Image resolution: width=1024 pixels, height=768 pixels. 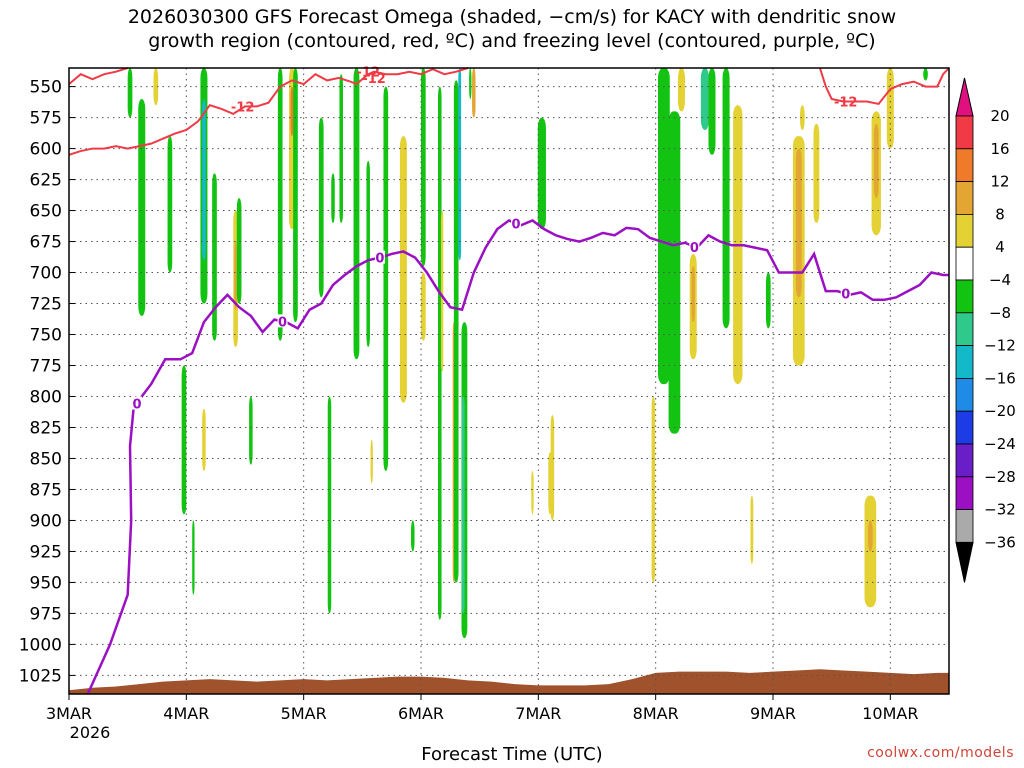 What do you see at coordinates (46, 336) in the screenshot?
I see `y-tick-label: 750` at bounding box center [46, 336].